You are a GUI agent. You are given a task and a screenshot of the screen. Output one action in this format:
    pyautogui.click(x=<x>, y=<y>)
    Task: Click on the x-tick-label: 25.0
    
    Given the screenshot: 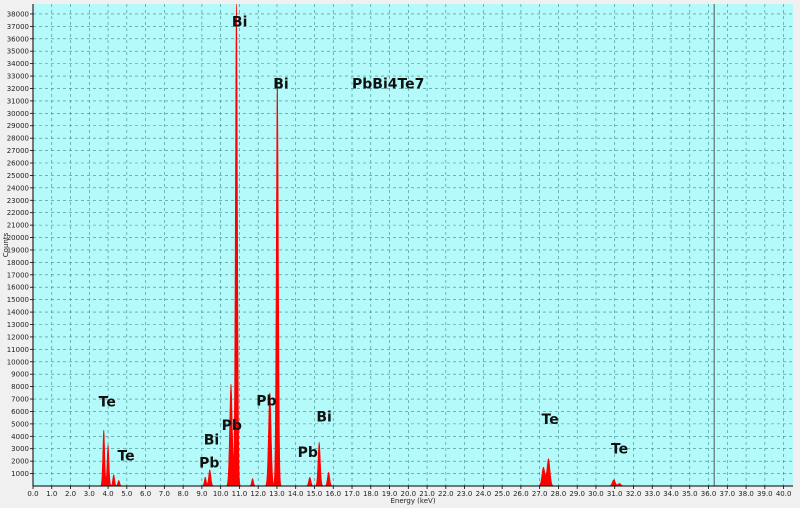 What is the action you would take?
    pyautogui.click(x=502, y=494)
    